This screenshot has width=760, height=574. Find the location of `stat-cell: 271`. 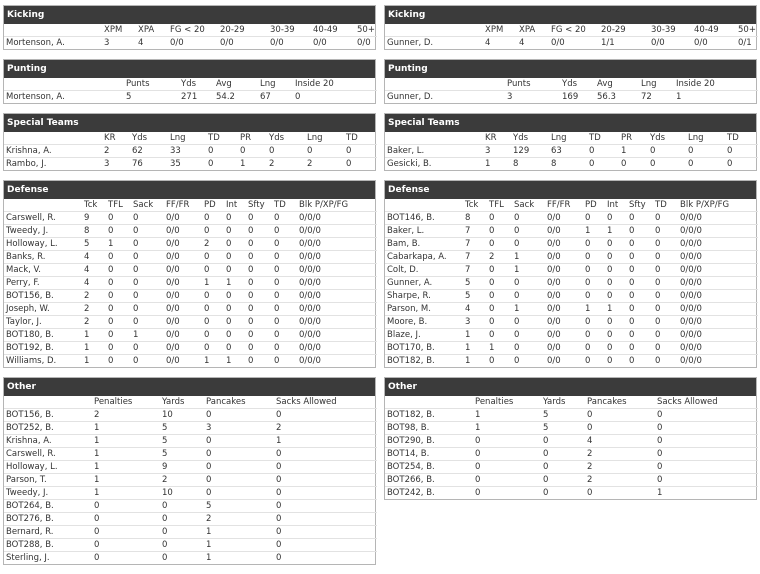

stat-cell: 271 is located at coordinates (196, 96).